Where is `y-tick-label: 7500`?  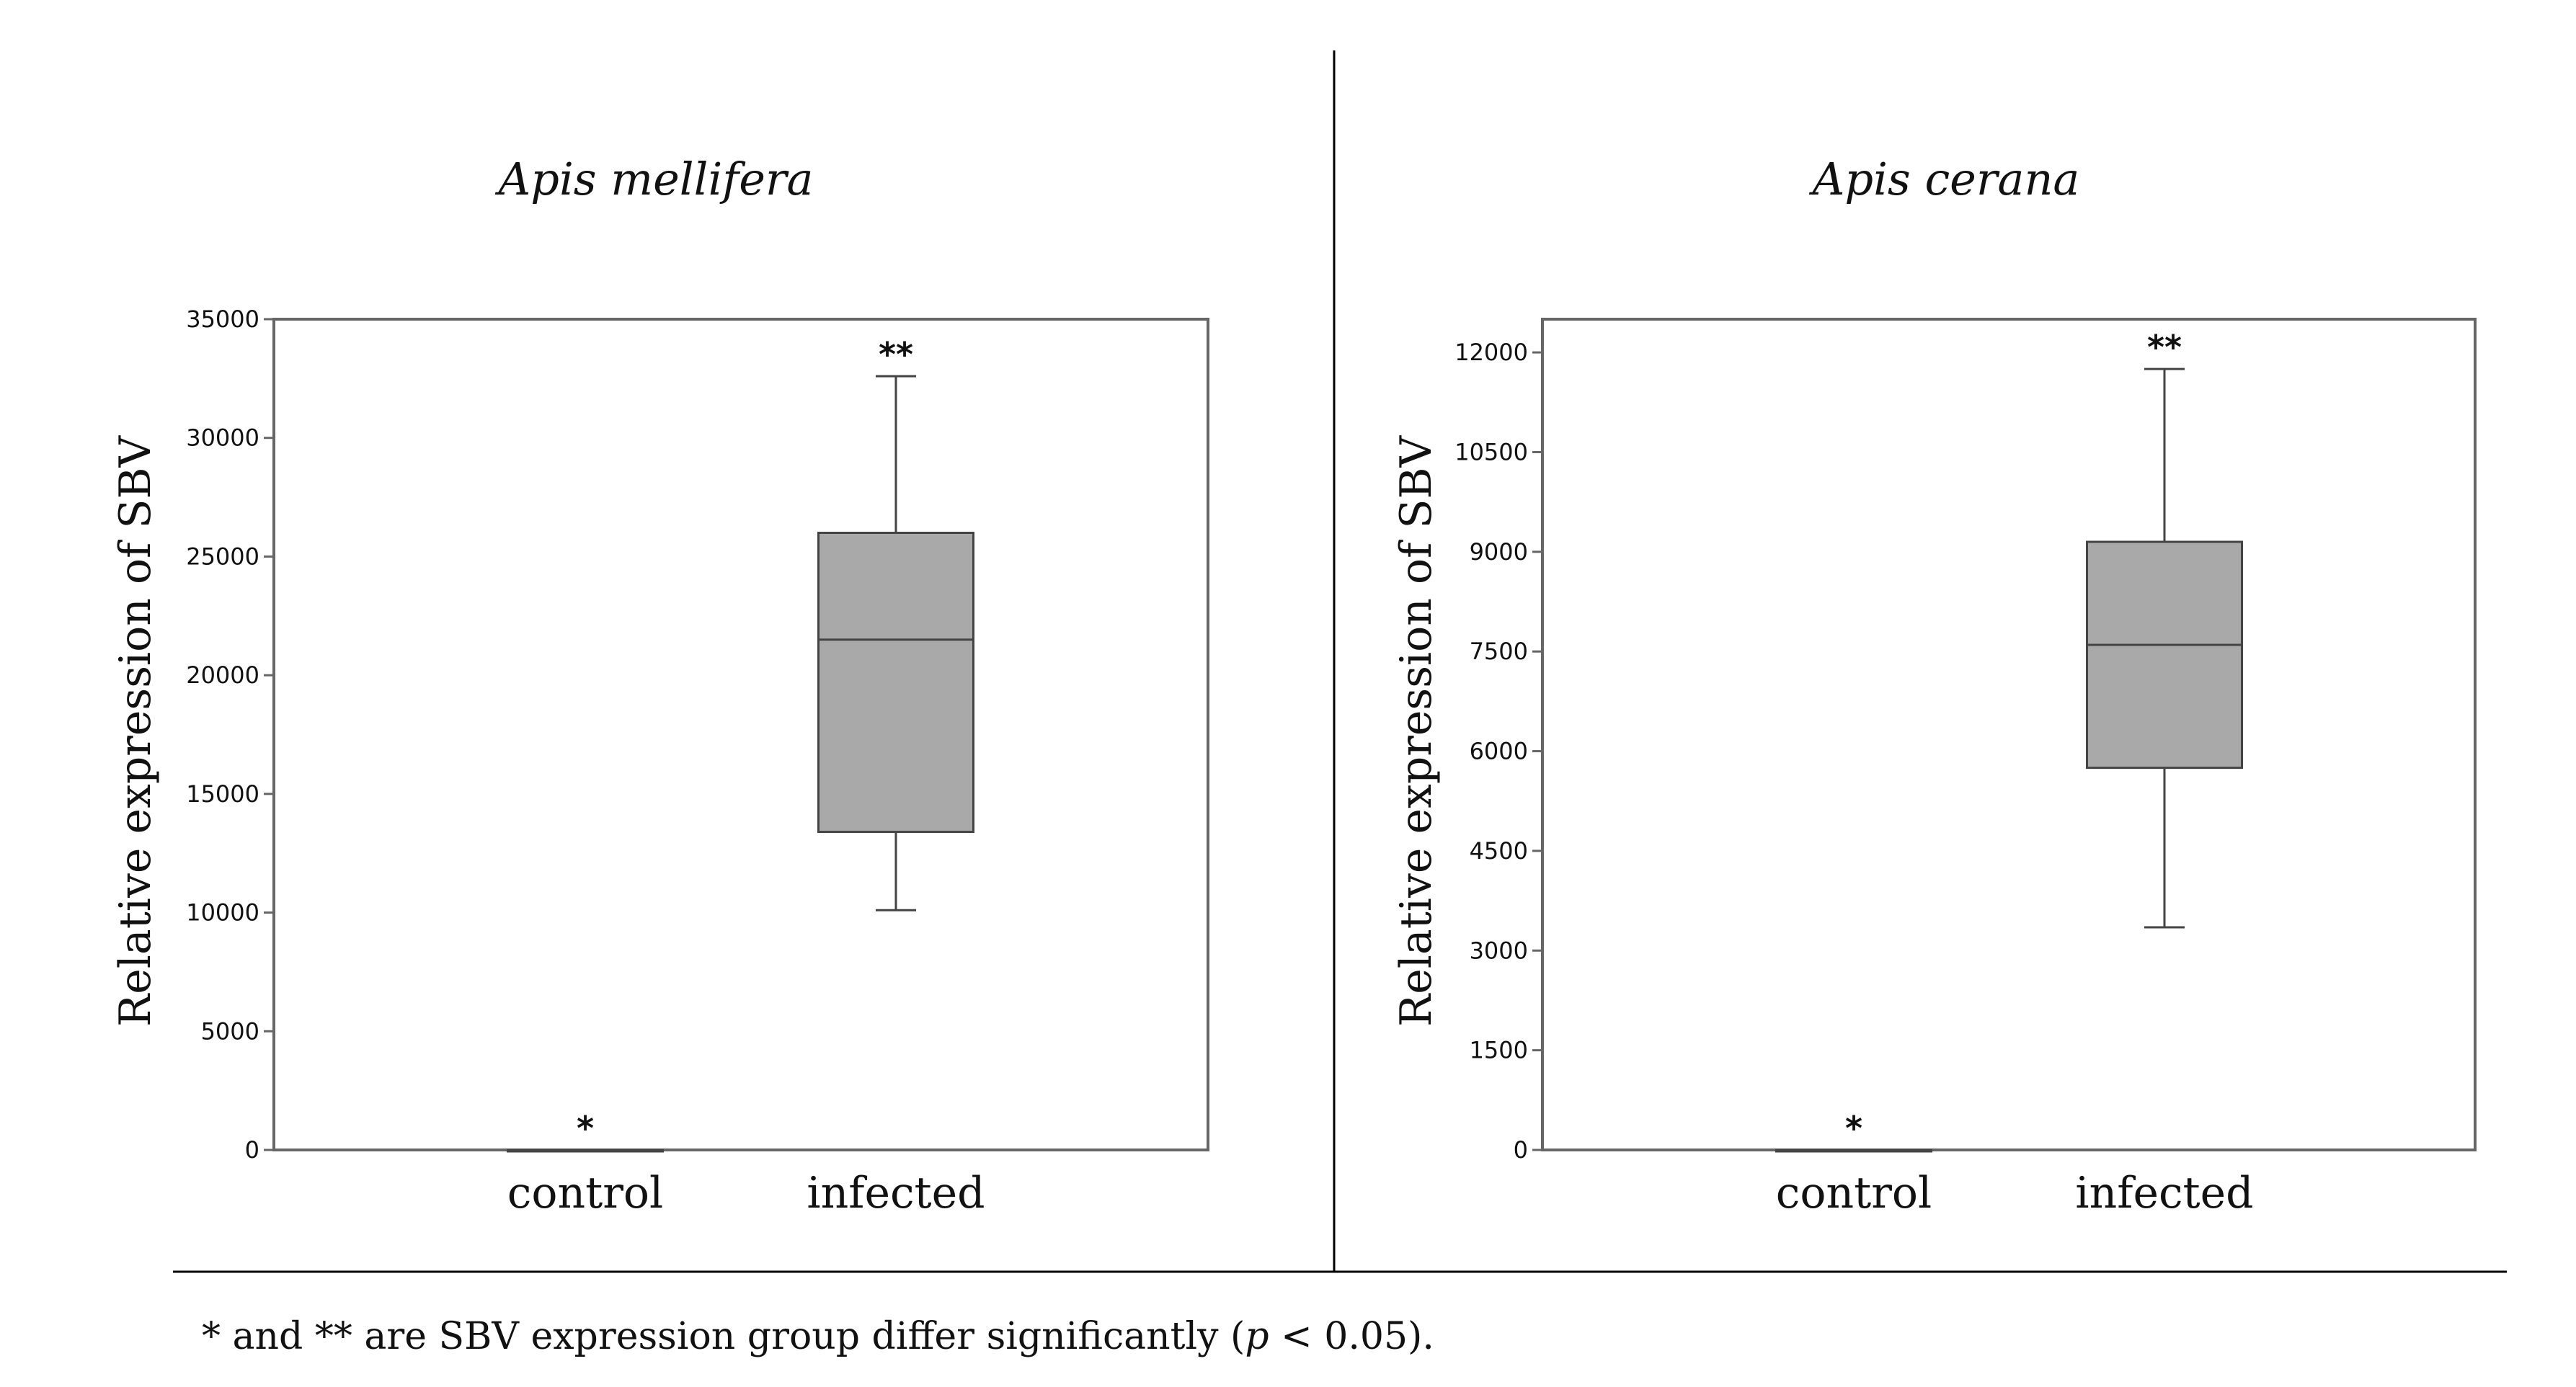
y-tick-label: 7500 is located at coordinates (1499, 652).